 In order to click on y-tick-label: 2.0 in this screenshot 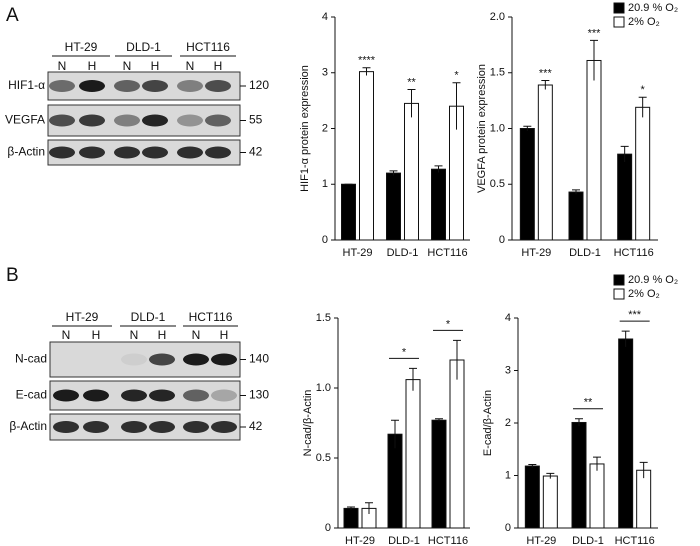, I will do `click(497, 17)`.